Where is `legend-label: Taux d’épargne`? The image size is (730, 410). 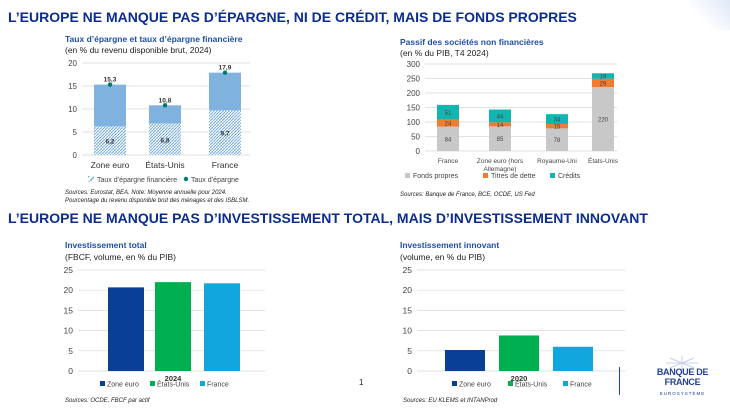
legend-label: Taux d’épargne is located at coordinates (215, 180).